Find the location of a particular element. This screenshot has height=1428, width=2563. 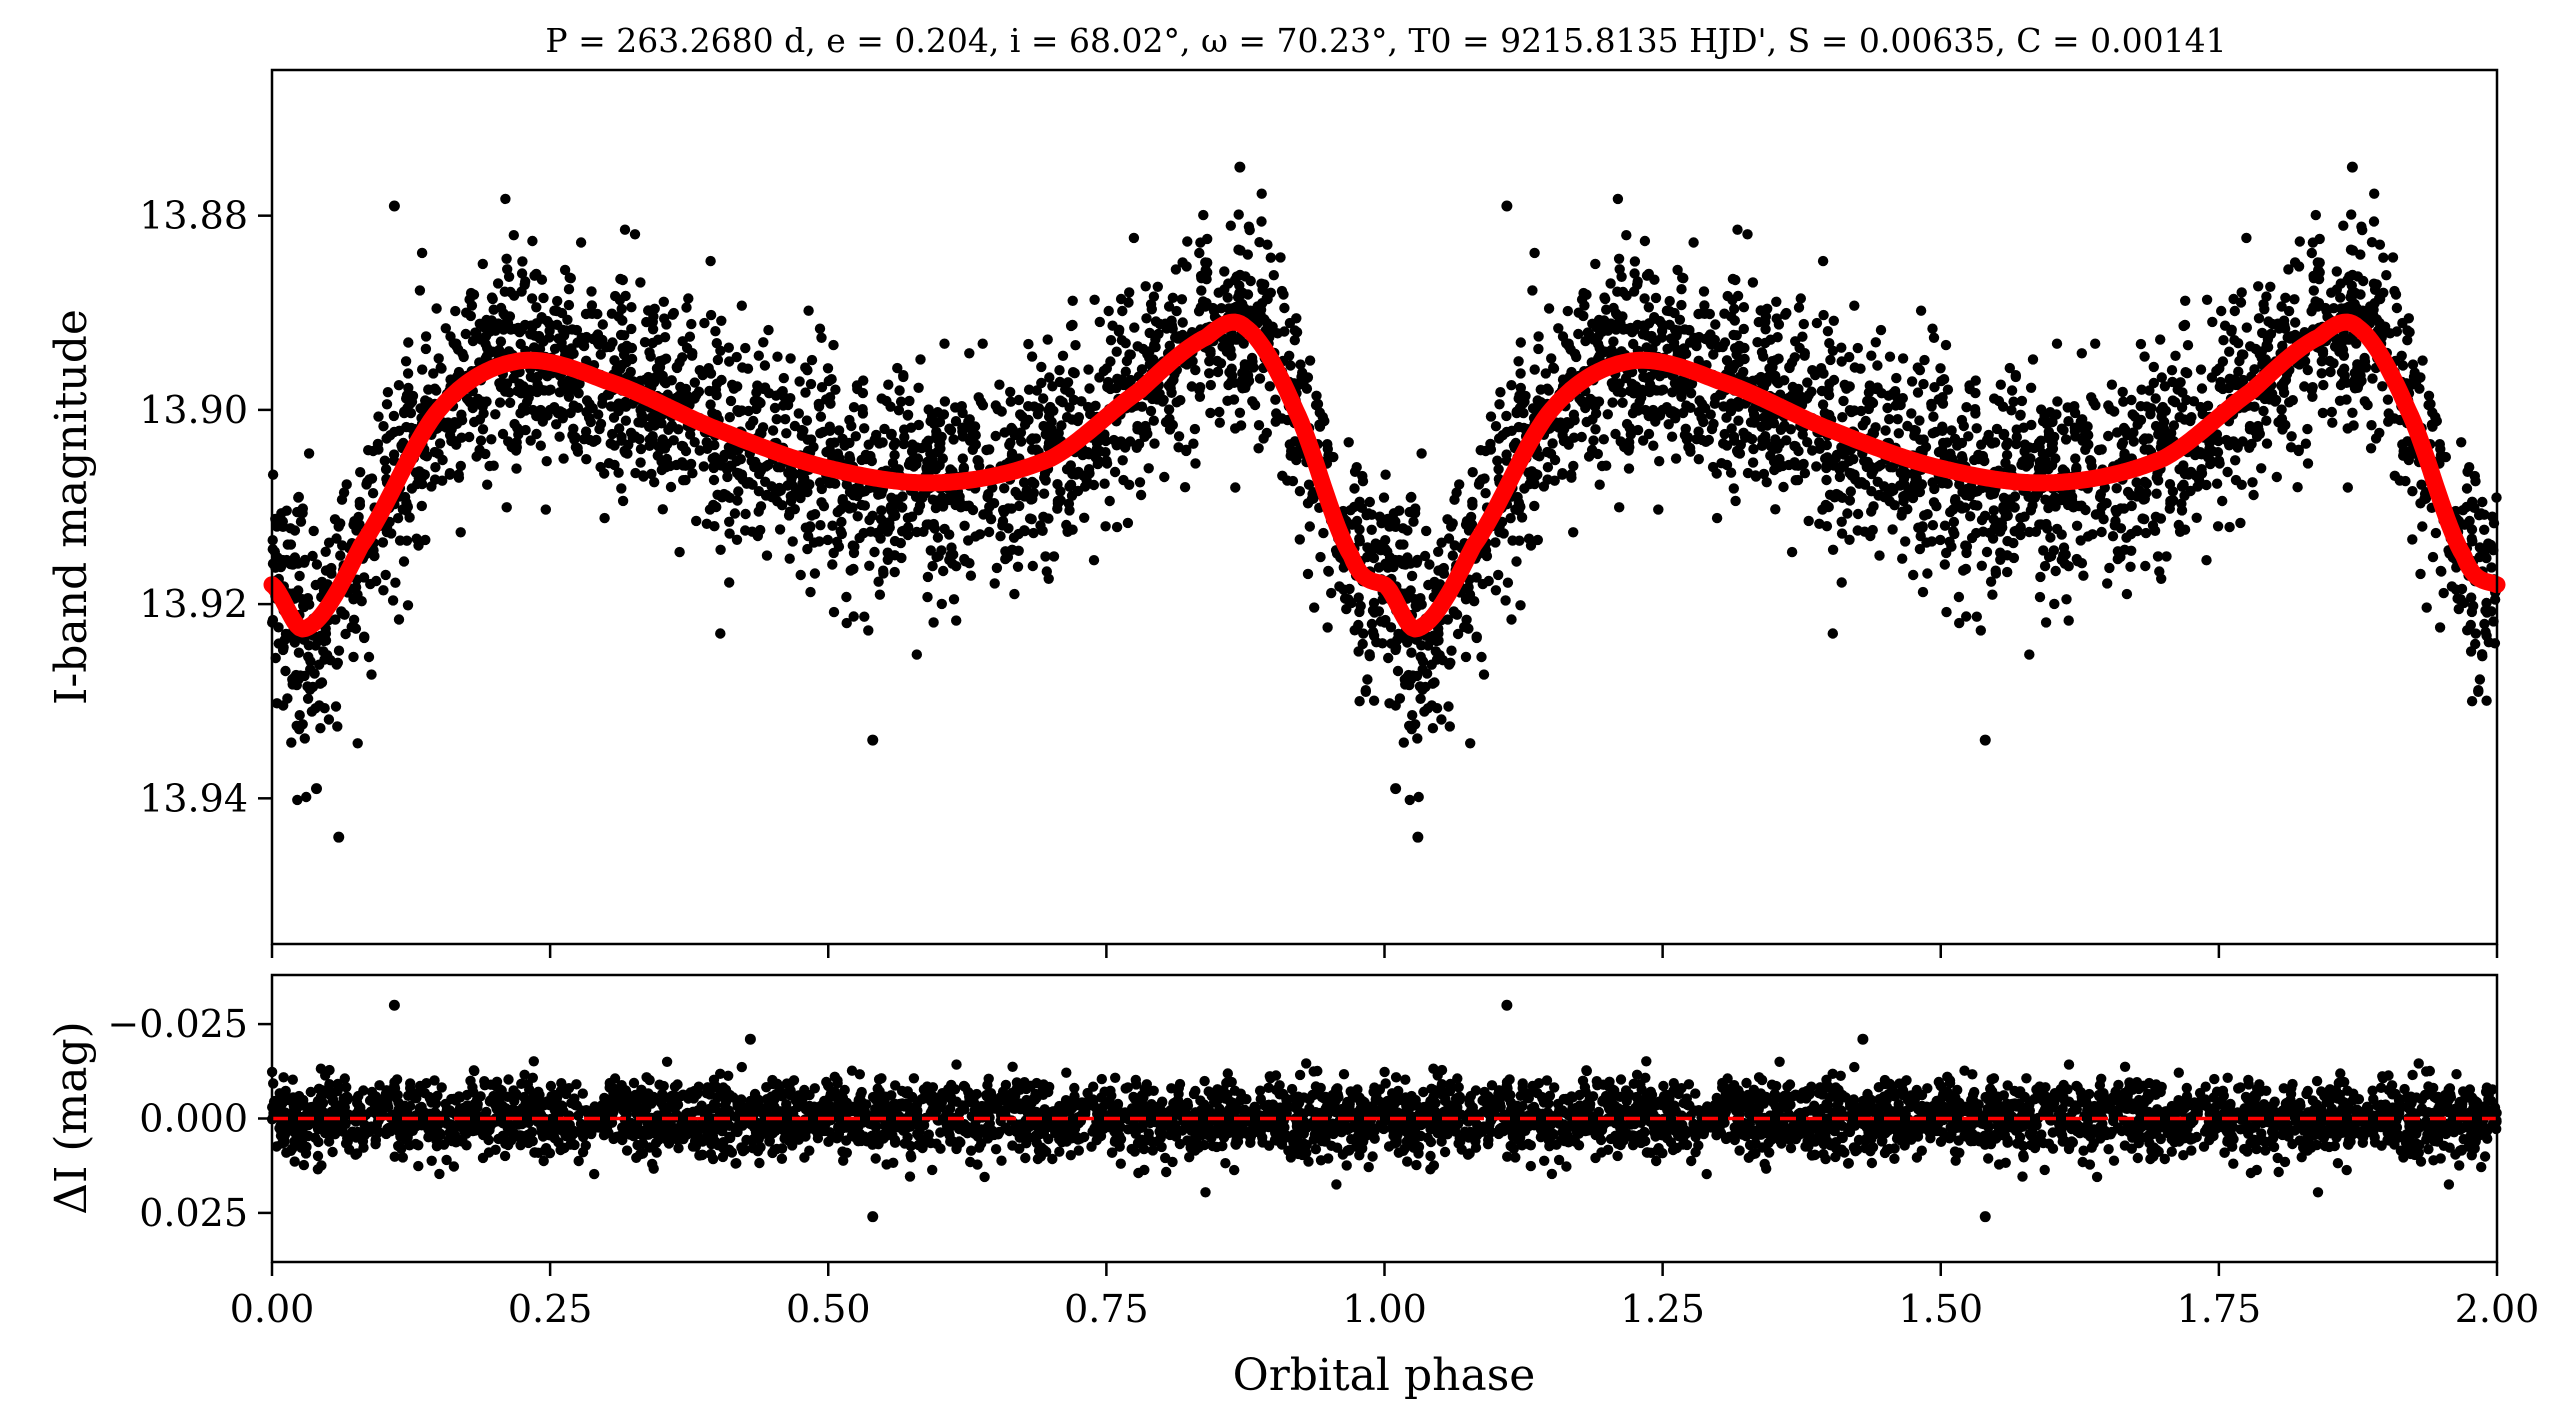

top-y-tick-label: 13.94 is located at coordinates (193, 798).